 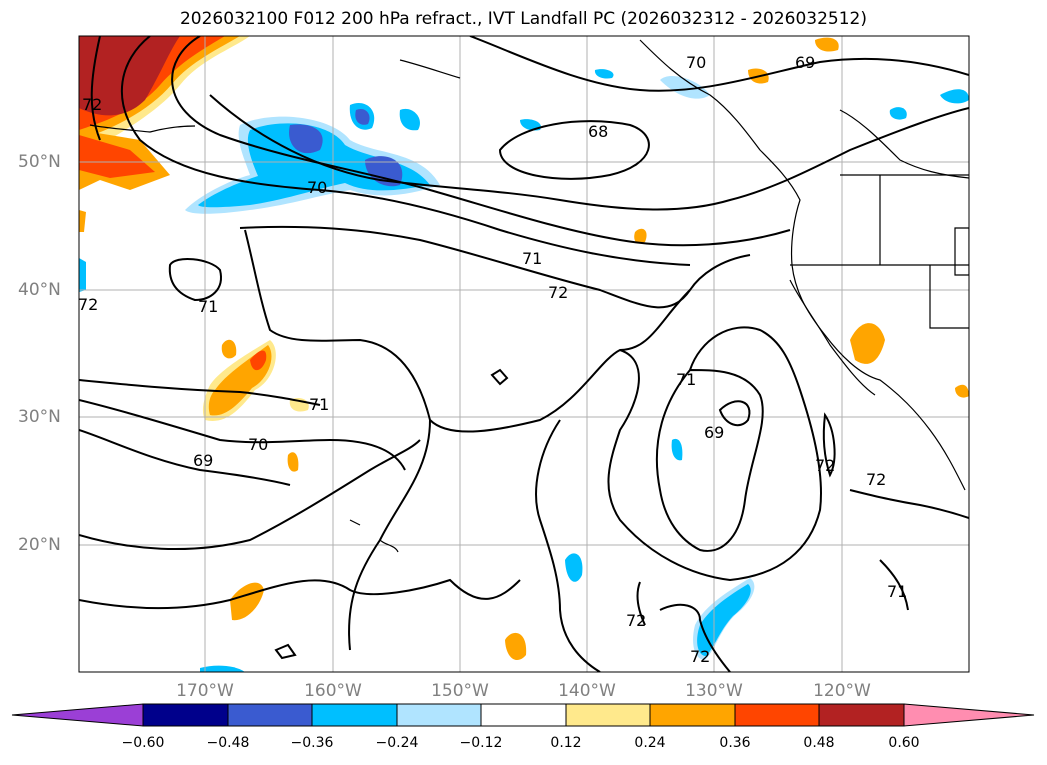 What do you see at coordinates (228, 743) in the screenshot?
I see `colorbar-tick: −0.48` at bounding box center [228, 743].